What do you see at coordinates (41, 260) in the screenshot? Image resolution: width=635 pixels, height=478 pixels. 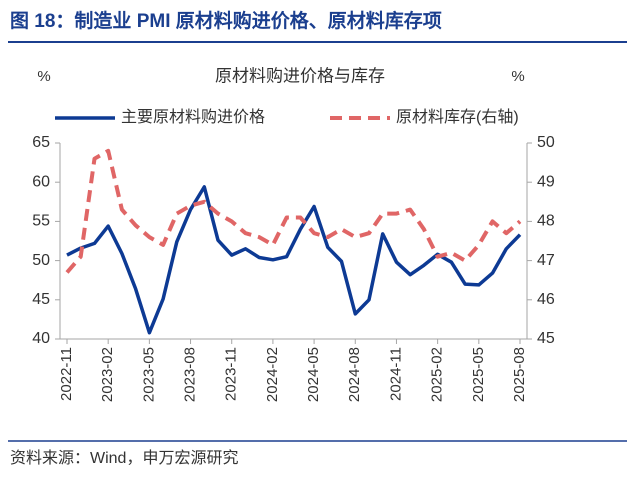 I see `y-tick-label: 50` at bounding box center [41, 260].